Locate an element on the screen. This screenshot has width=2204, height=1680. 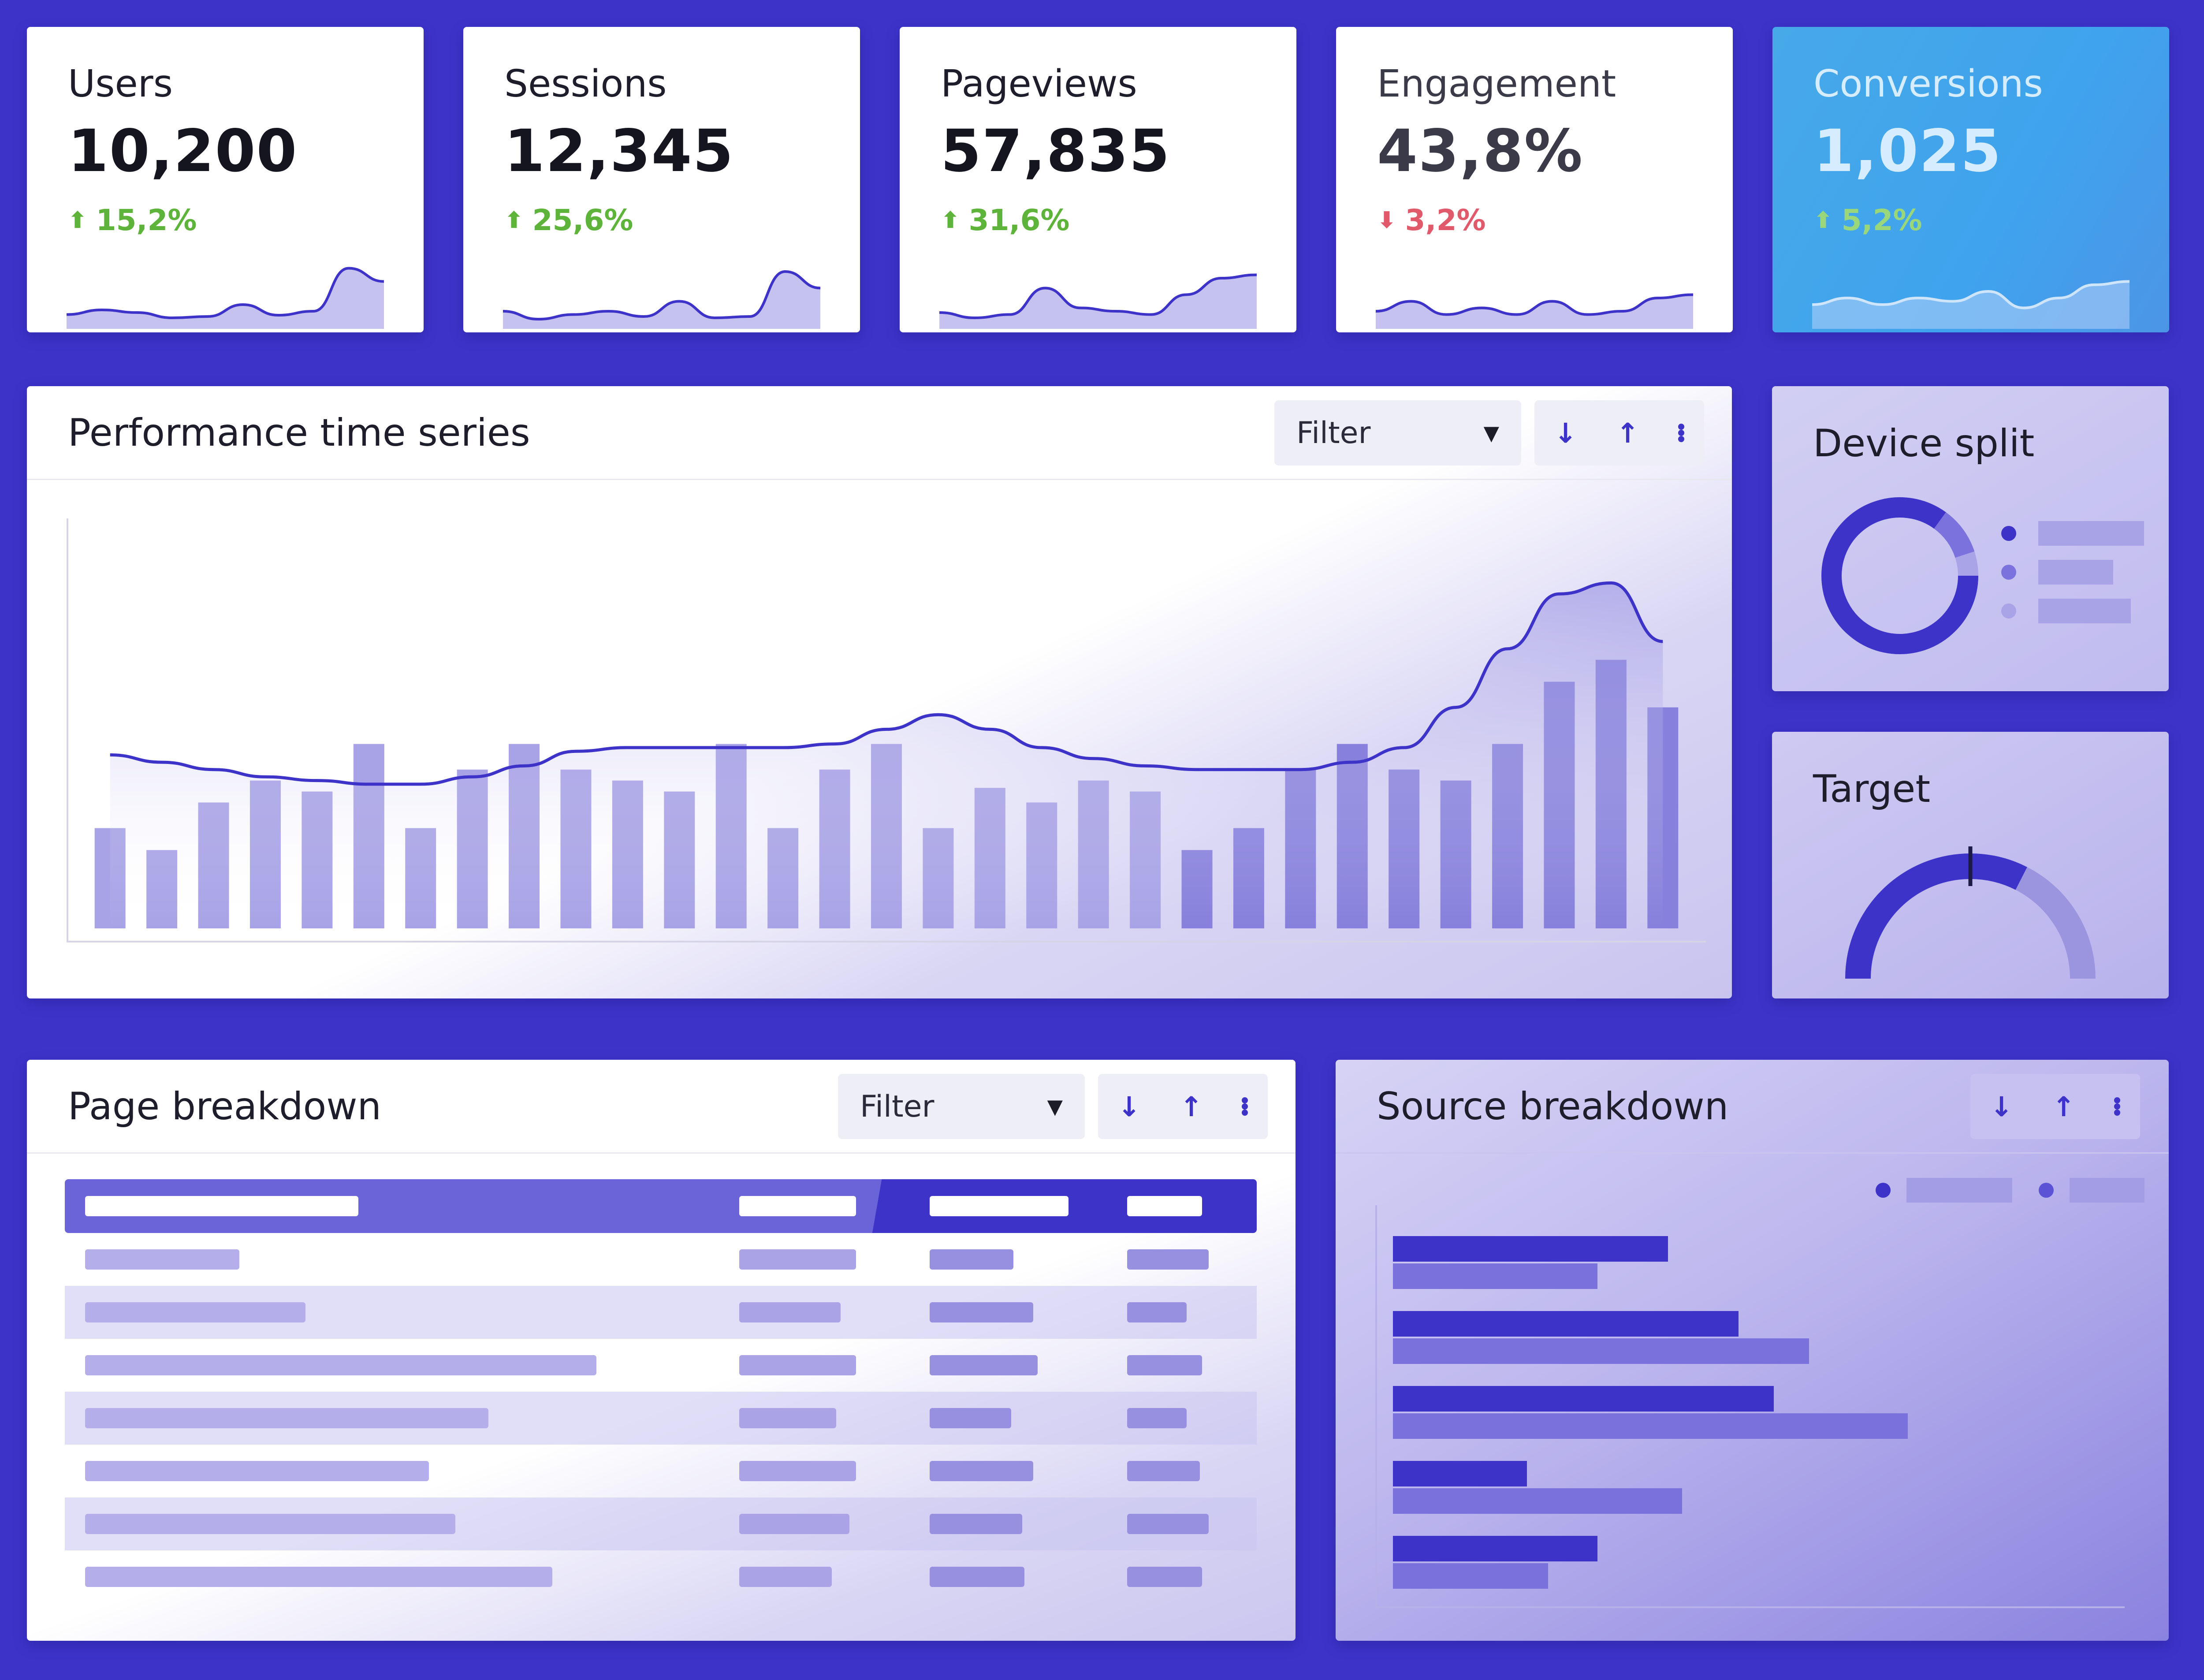
gauge-value-arc is located at coordinates (1936, 916).